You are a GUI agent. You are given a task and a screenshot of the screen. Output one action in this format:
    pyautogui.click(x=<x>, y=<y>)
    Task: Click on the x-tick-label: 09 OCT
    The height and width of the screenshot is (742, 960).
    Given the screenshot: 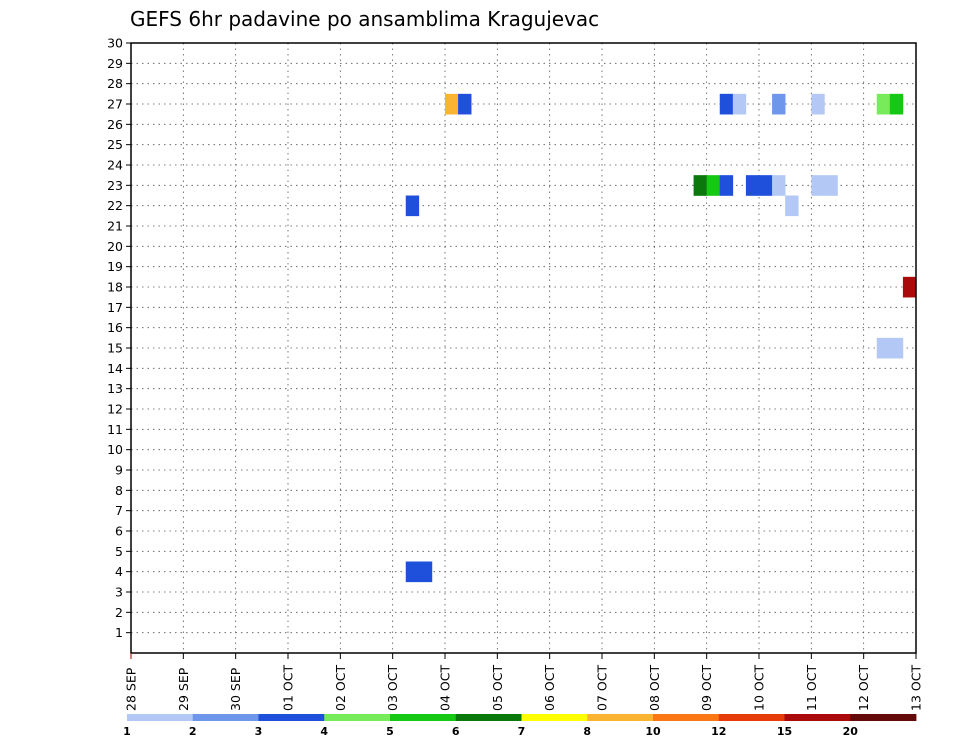 What is the action you would take?
    pyautogui.click(x=706, y=688)
    